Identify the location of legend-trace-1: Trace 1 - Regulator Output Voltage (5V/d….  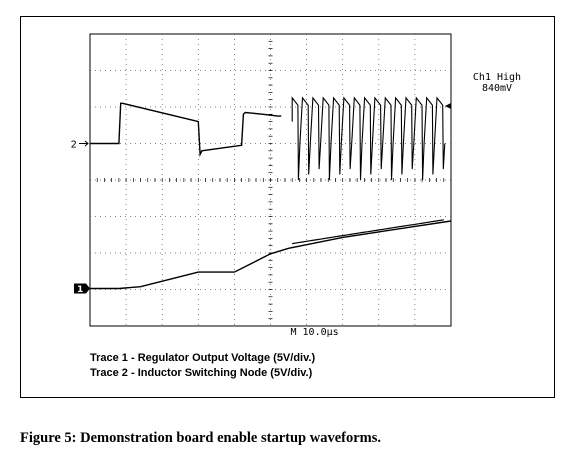
(203, 358).